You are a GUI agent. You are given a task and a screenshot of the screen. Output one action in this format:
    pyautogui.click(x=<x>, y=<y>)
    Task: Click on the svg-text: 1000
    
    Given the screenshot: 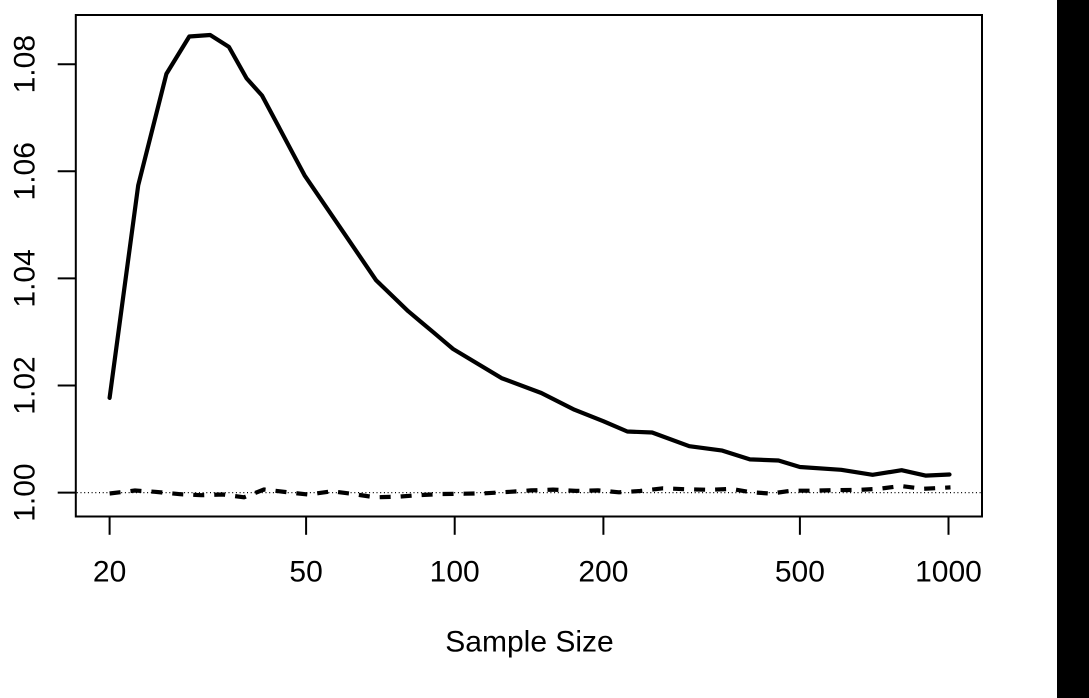 What is the action you would take?
    pyautogui.click(x=948, y=571)
    